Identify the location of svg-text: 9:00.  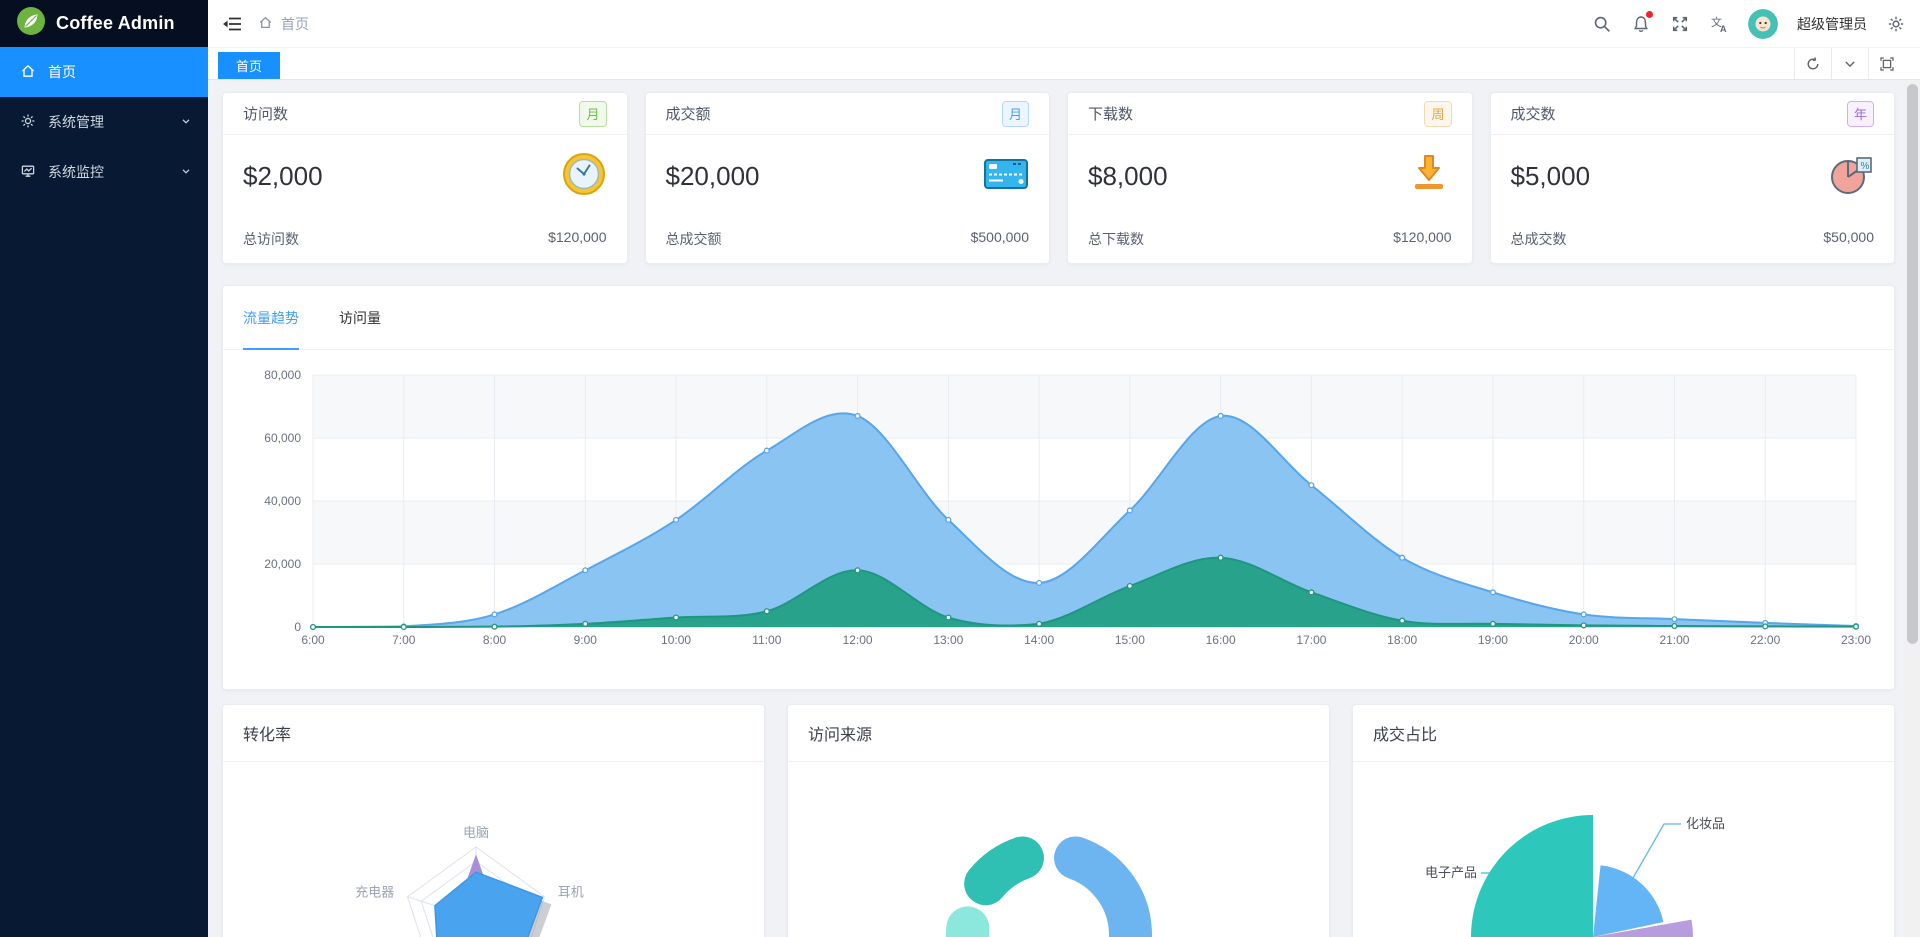
(586, 640).